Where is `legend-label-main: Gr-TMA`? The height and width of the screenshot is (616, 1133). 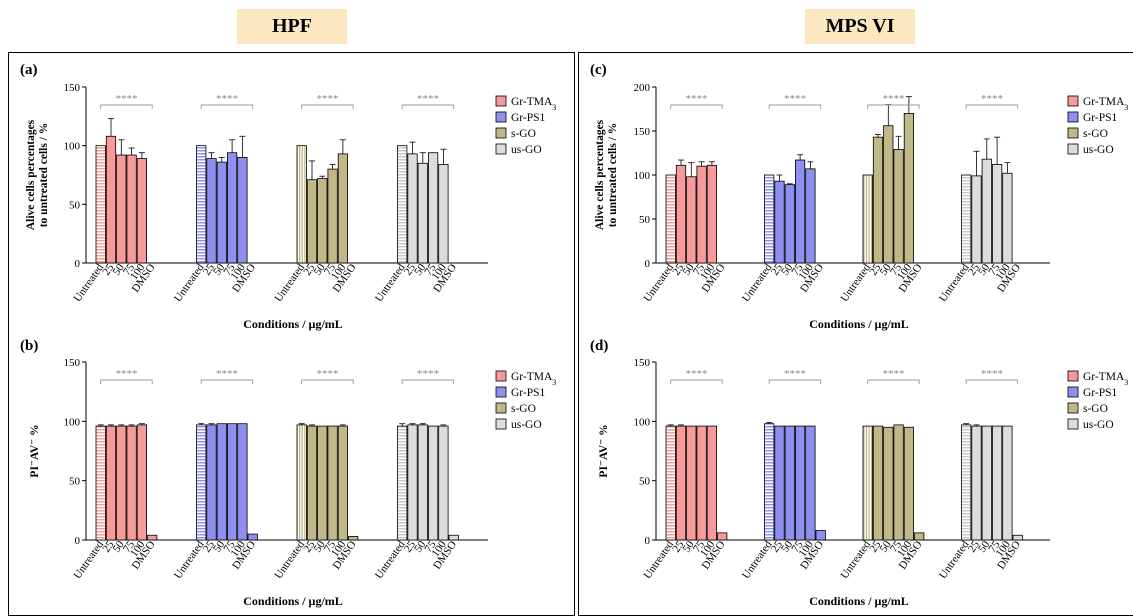 legend-label-main: Gr-TMA is located at coordinates (1104, 377).